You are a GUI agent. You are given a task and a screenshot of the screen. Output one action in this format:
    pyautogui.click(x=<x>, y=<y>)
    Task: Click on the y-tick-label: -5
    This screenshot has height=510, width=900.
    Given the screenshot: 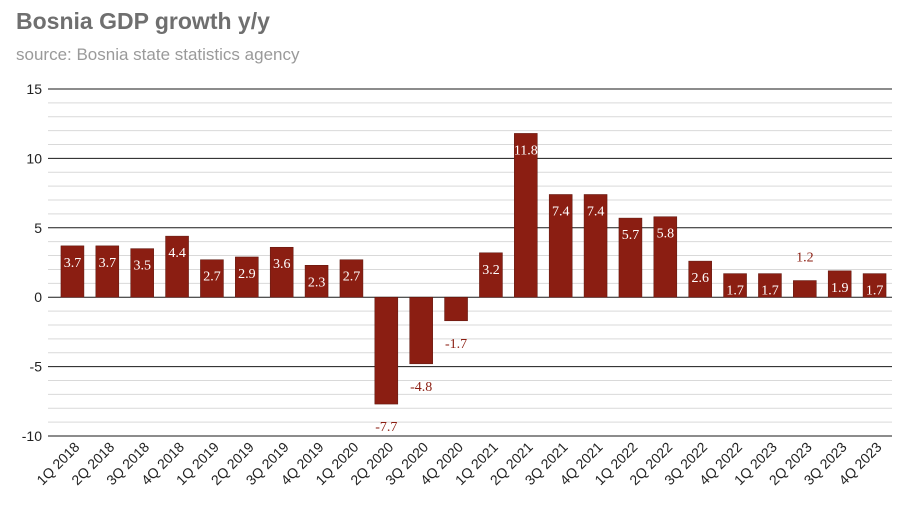 What is the action you would take?
    pyautogui.click(x=36, y=367)
    